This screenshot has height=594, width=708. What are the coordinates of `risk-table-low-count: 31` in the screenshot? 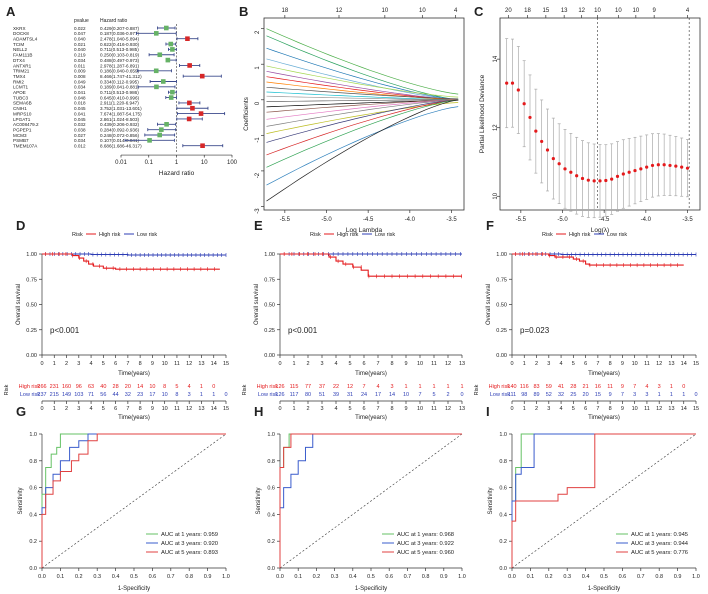 It's located at (350, 395).